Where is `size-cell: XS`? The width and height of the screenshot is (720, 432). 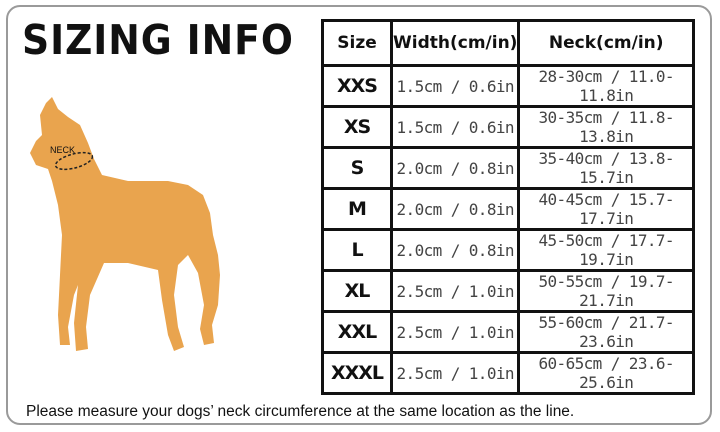 size-cell: XS is located at coordinates (357, 127).